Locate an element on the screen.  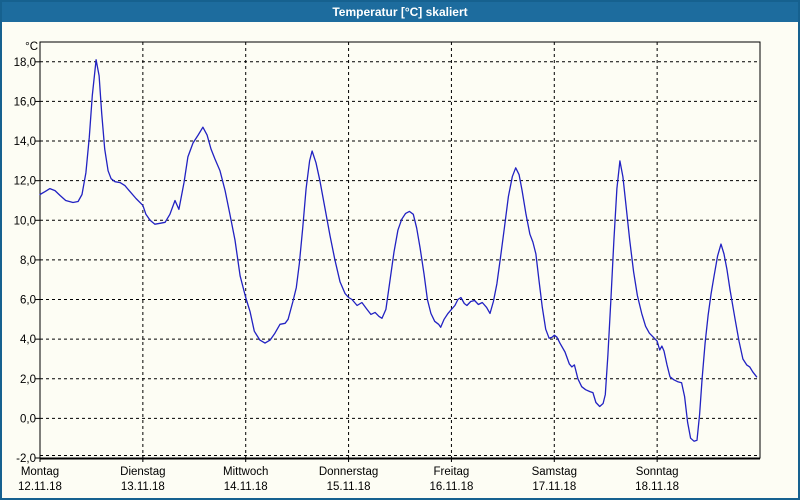
y-tick-label: 10,0 is located at coordinates (25, 221).